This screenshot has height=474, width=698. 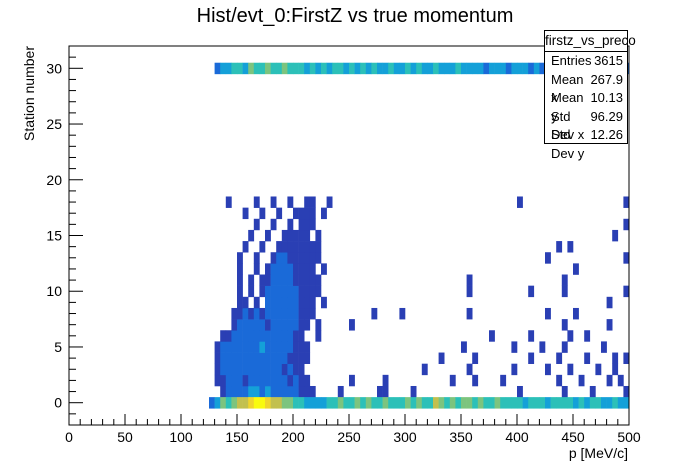 What do you see at coordinates (573, 437) in the screenshot?
I see `x-tick-label: 450` at bounding box center [573, 437].